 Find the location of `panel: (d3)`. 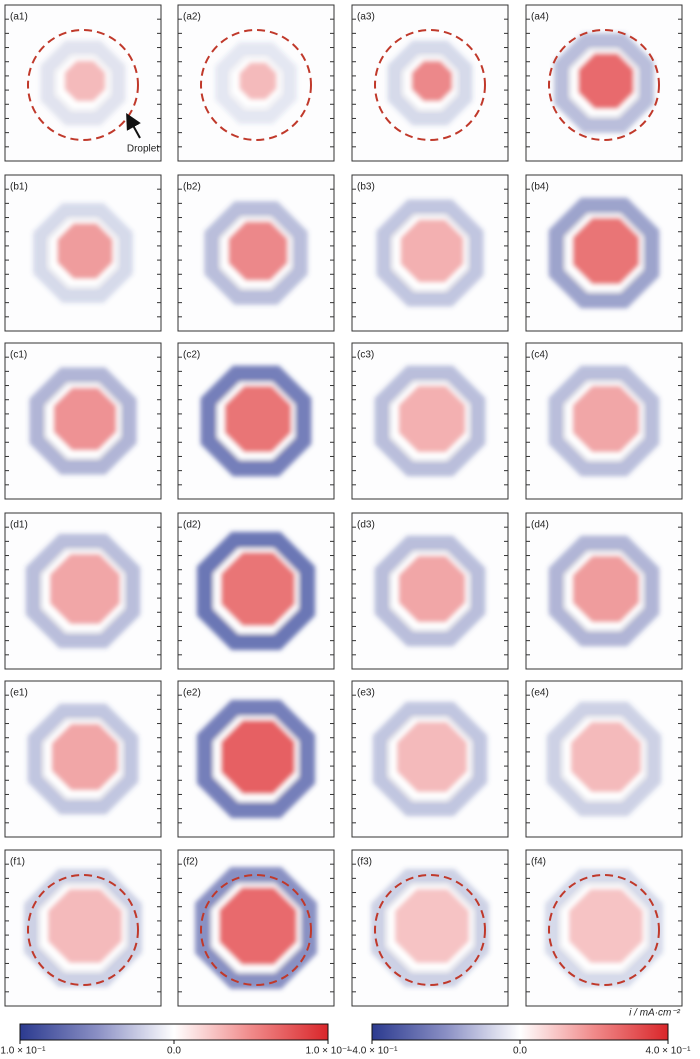

panel: (d3) is located at coordinates (430, 591).